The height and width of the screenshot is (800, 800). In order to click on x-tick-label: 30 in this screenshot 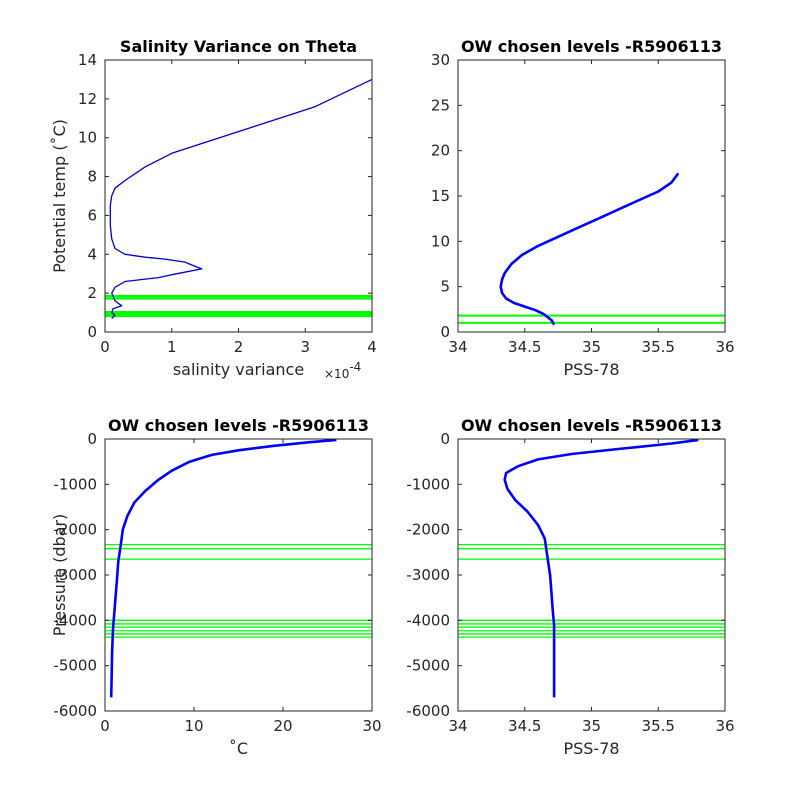, I will do `click(371, 726)`.